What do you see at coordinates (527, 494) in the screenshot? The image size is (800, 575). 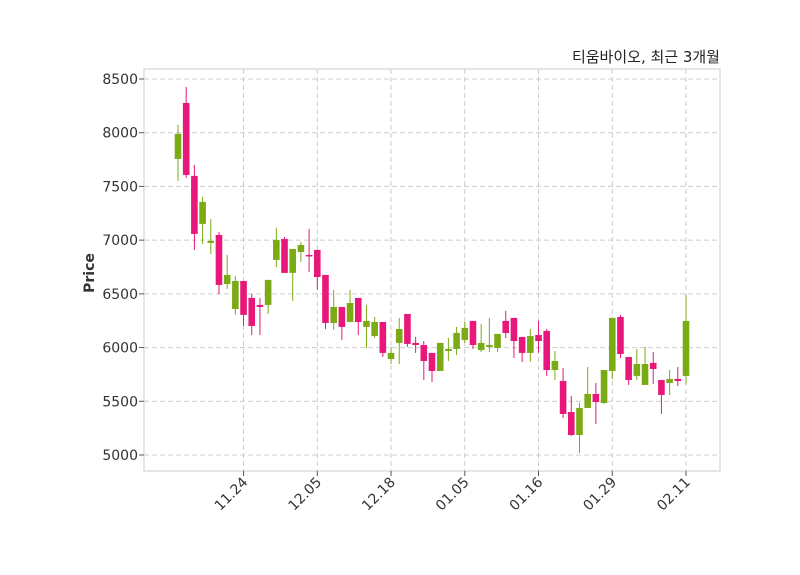 I see `x-tick-label: 01.16` at bounding box center [527, 494].